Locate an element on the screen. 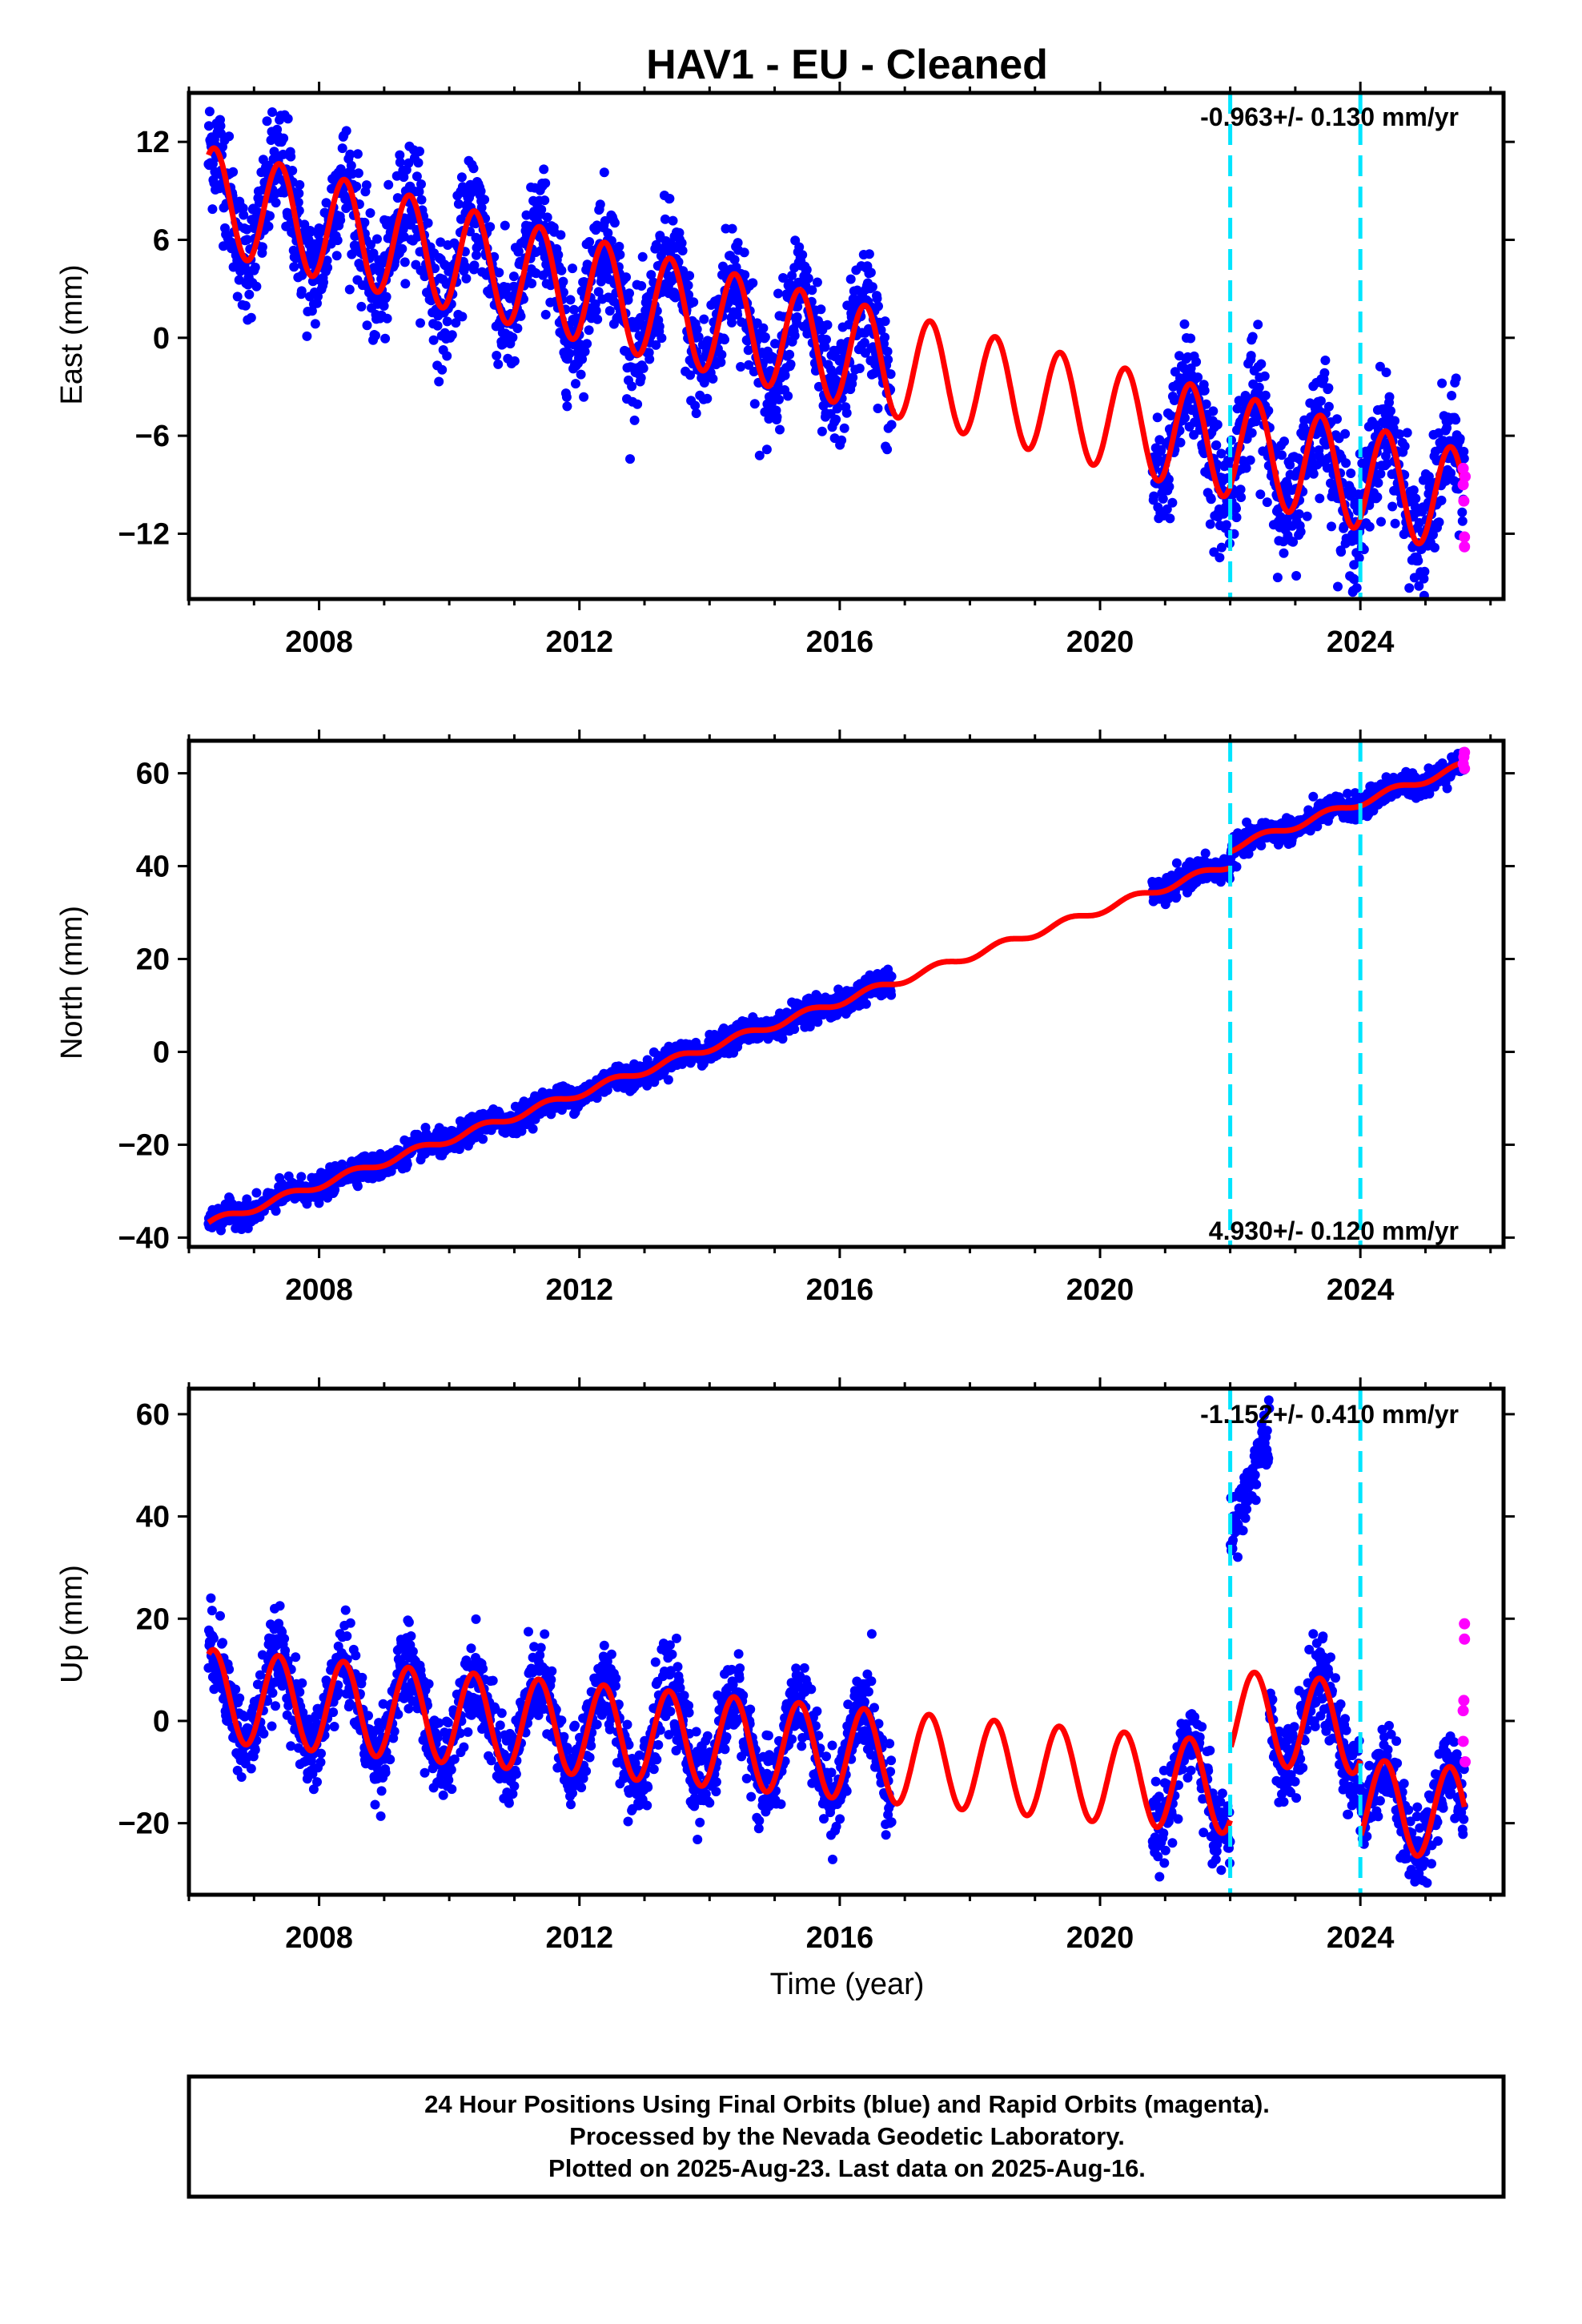 This screenshot has width=1582, height=2324. east-x-tick-label: 2012 is located at coordinates (579, 642).